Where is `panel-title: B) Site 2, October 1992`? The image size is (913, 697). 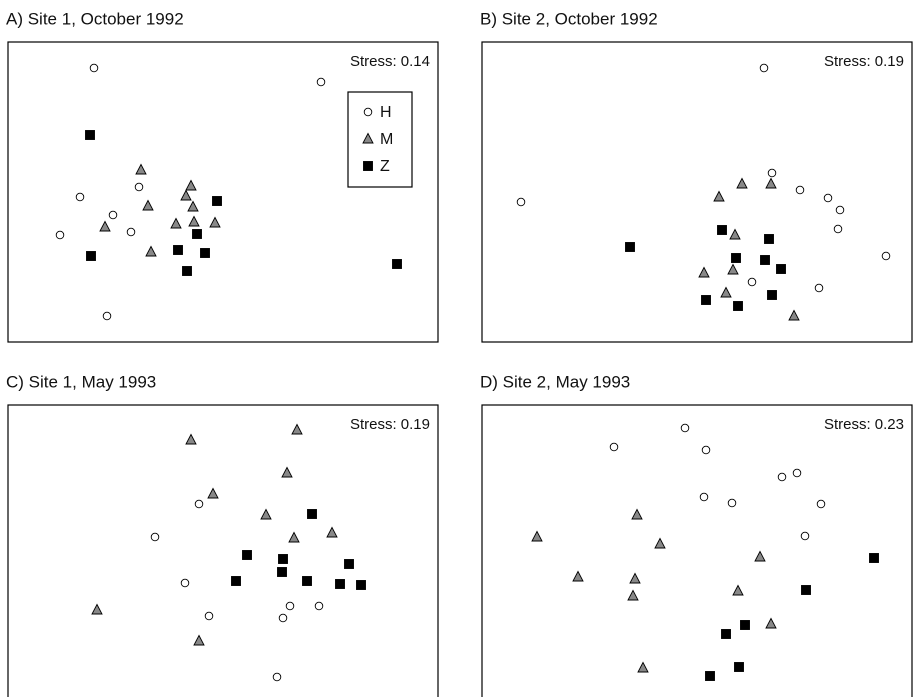
panel-title: B) Site 2, October 1992 is located at coordinates (569, 18).